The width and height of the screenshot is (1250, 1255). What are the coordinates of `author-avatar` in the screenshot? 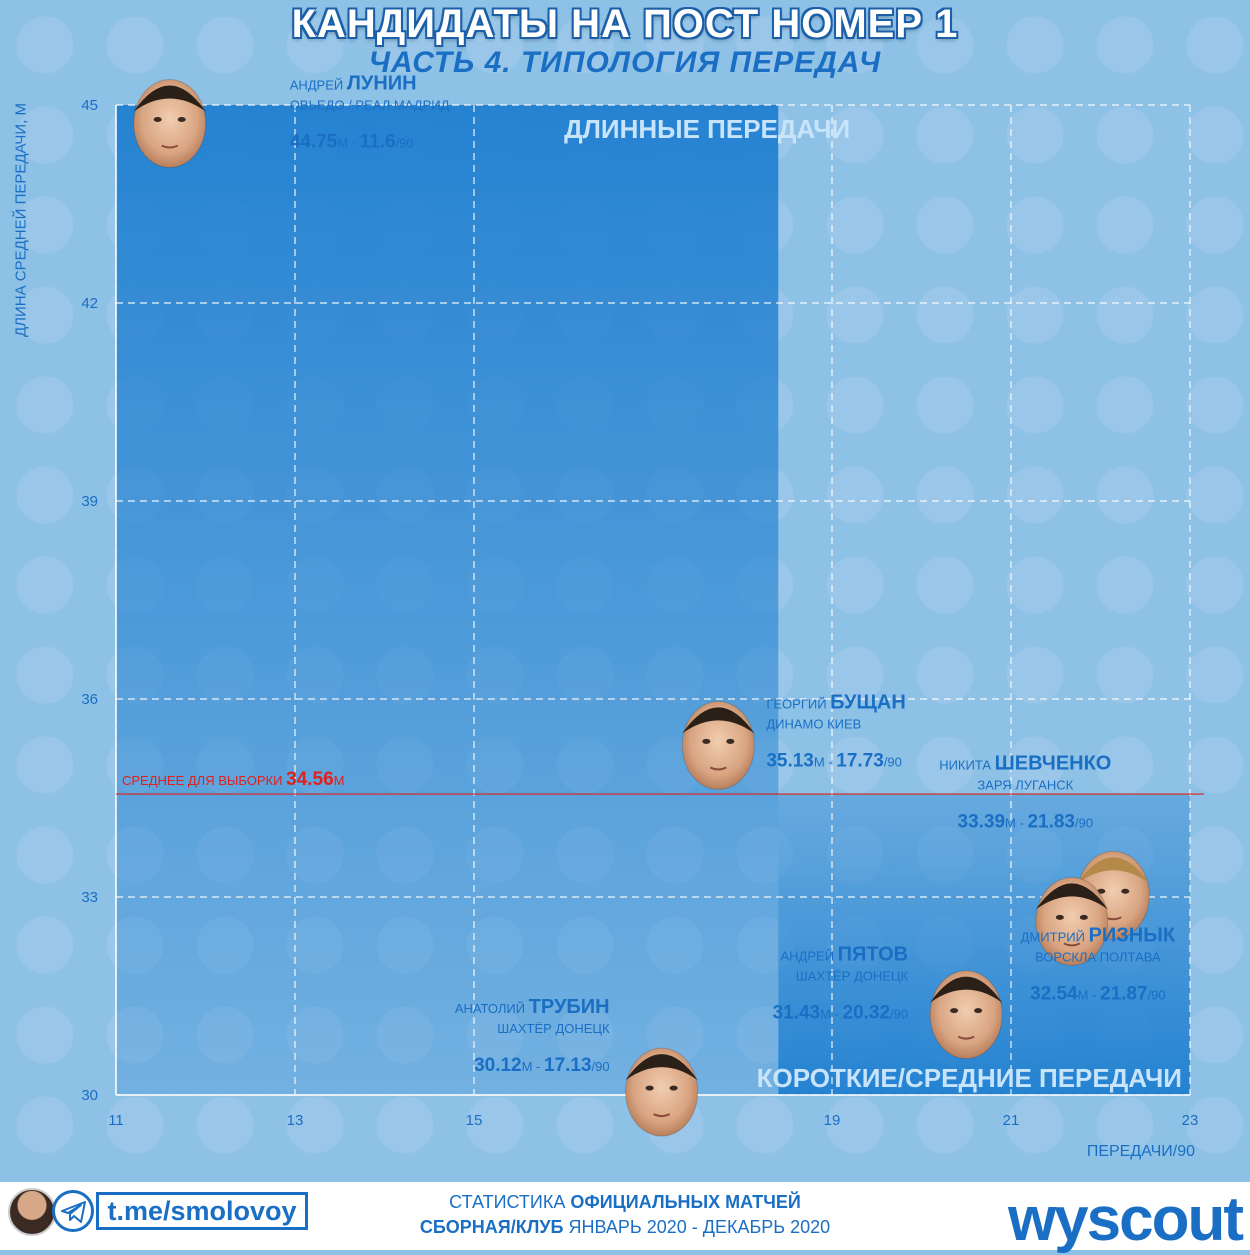 It's located at (32, 1212).